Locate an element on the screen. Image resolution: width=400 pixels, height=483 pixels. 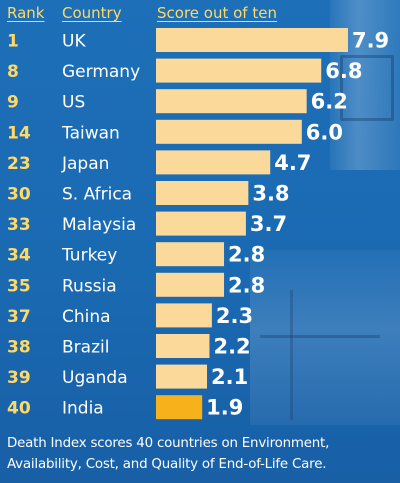
country-label: S. Africa is located at coordinates (97, 195).